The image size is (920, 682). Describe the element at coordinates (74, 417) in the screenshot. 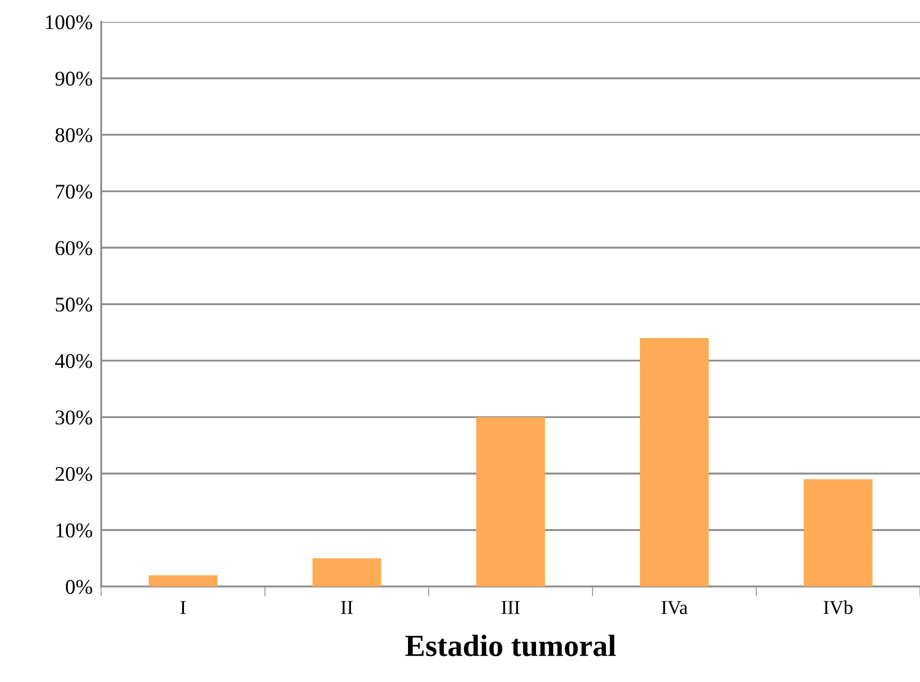

I see `y-tick-label: 30%` at that location.